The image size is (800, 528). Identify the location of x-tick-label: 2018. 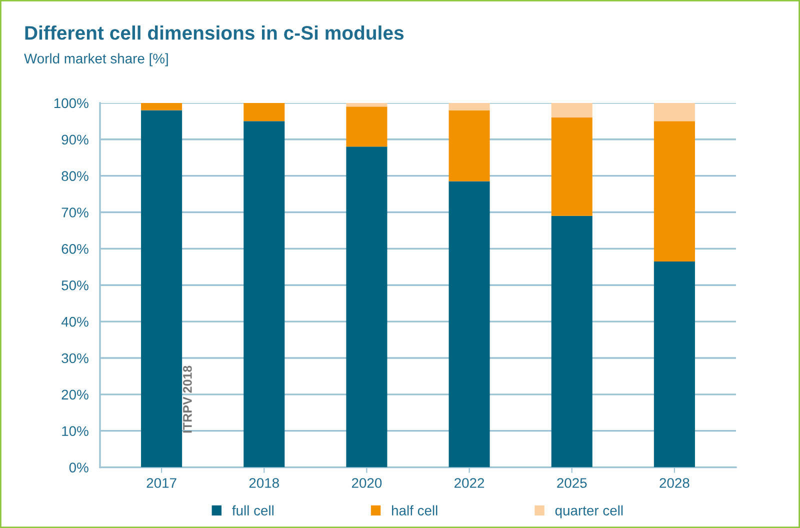
(264, 483).